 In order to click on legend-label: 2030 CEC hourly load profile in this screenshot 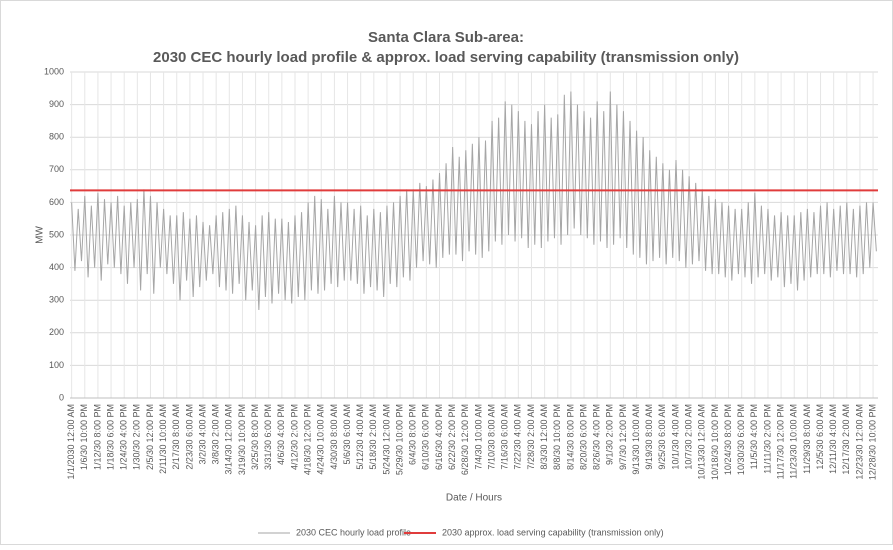, I will do `click(353, 532)`.